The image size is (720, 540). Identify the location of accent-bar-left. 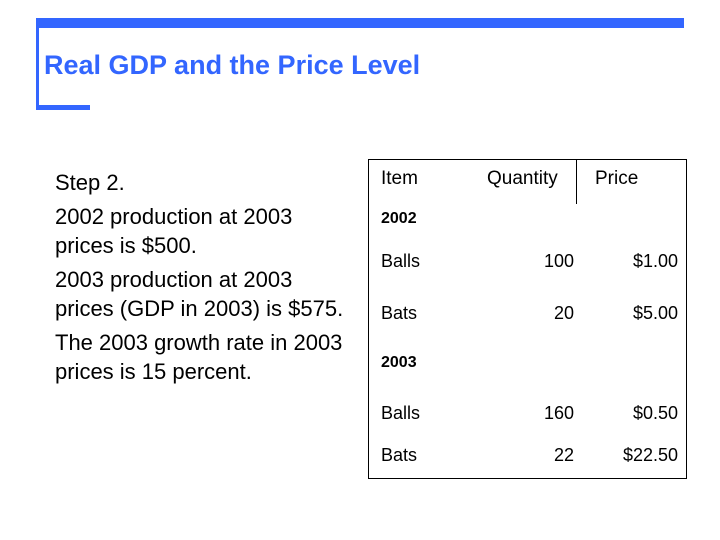
(37, 63).